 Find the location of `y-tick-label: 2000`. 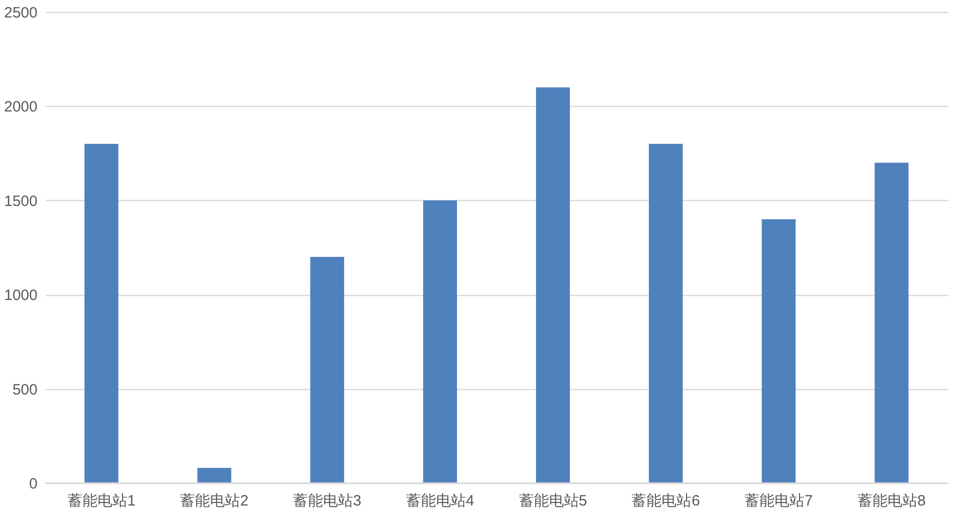

y-tick-label: 2000 is located at coordinates (21, 107).